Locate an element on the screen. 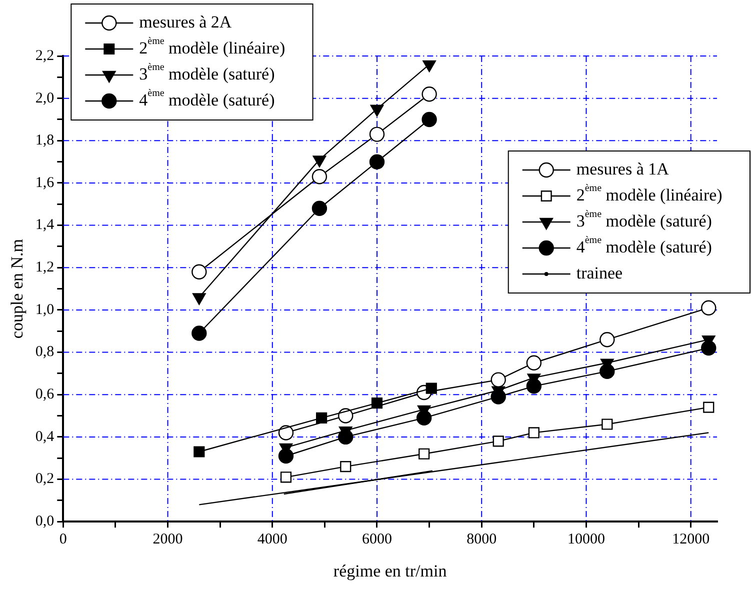 The image size is (751, 590). x-tick-label: 2000 is located at coordinates (167, 540).